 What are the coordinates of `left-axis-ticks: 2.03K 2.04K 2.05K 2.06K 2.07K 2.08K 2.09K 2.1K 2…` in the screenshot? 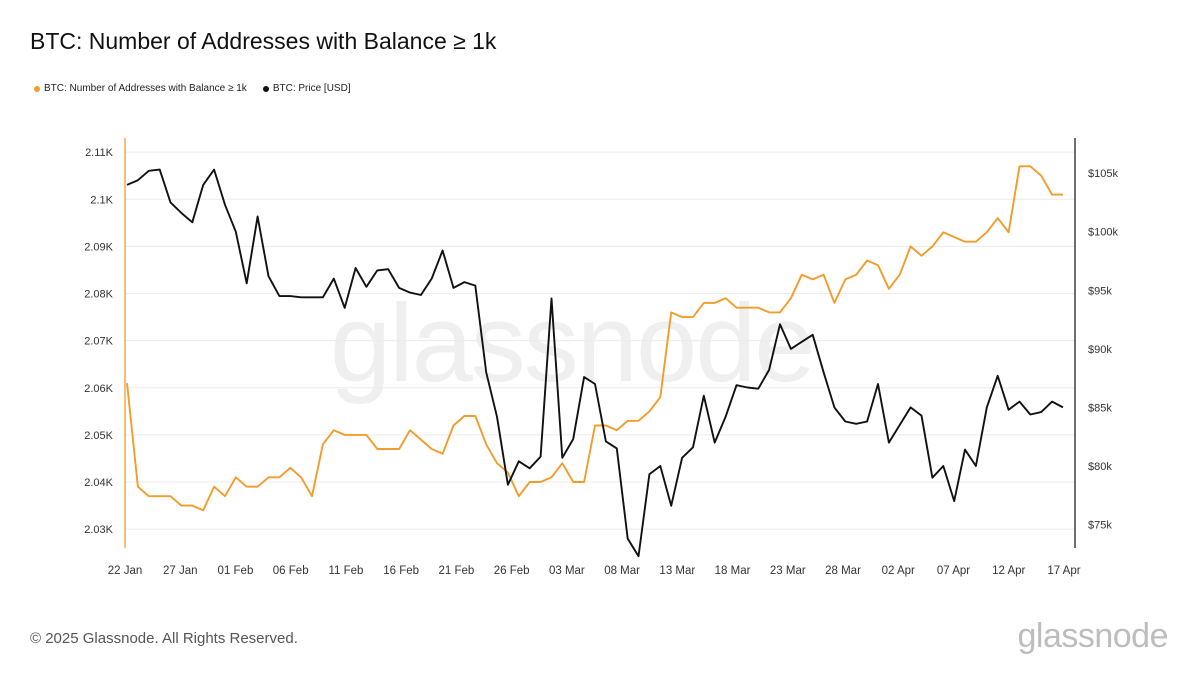 It's located at (98, 341).